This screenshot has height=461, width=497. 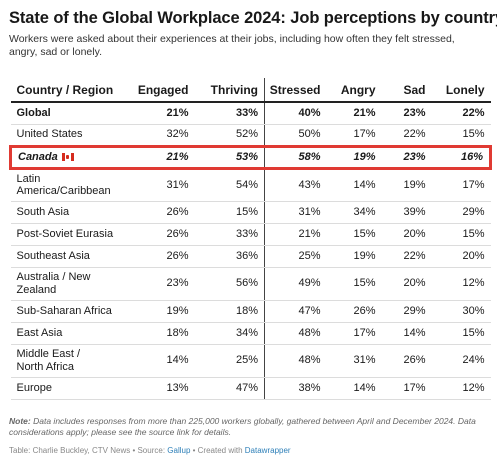 What do you see at coordinates (461, 256) in the screenshot?
I see `value-cell-lonely: 20%` at bounding box center [461, 256].